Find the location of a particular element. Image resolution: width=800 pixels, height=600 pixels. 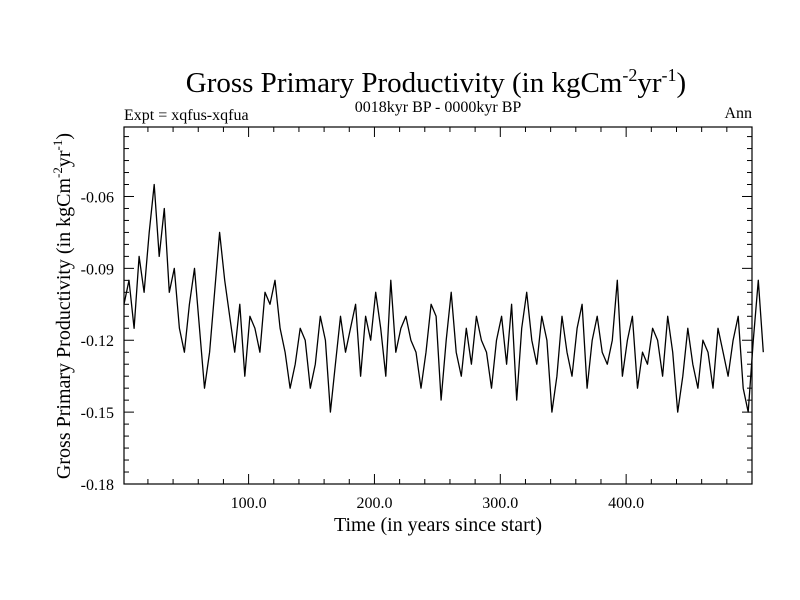

y-tick-label: -0.09 is located at coordinates (97, 269).